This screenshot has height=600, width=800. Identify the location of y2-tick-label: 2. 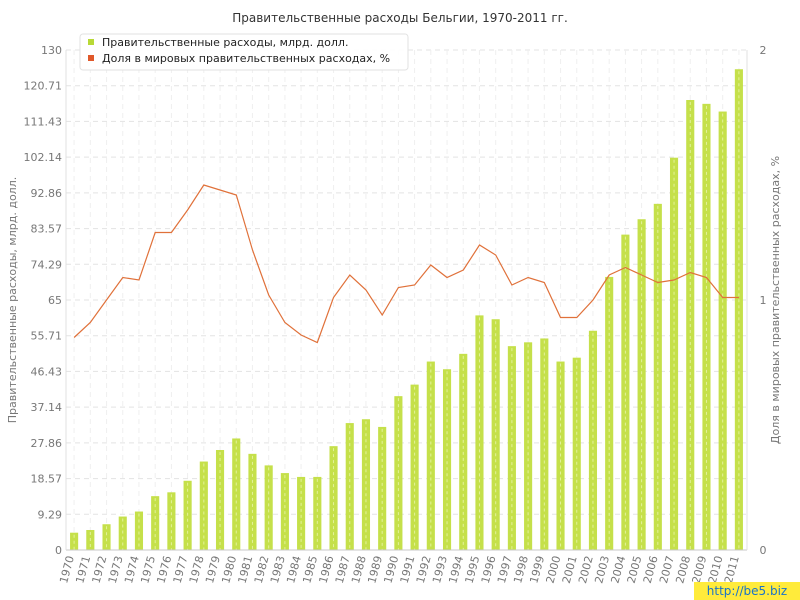
(763, 50).